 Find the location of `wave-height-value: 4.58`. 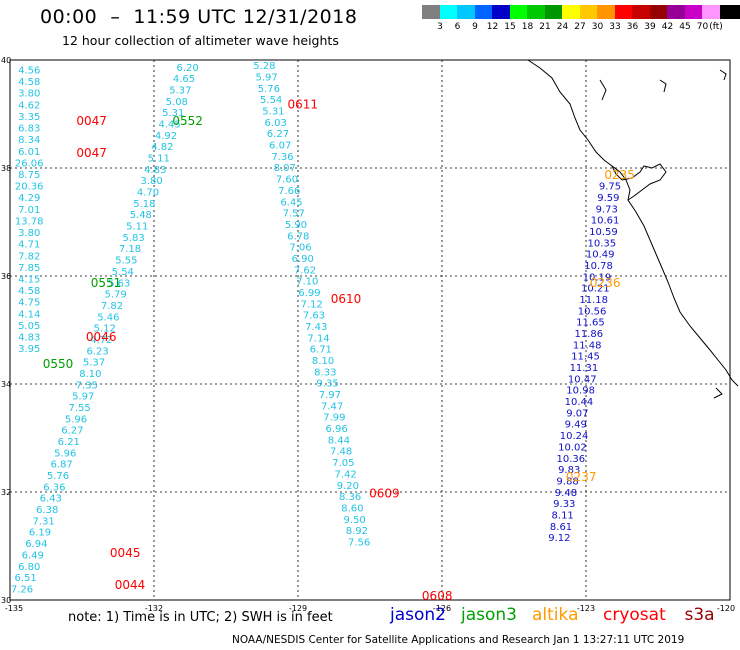

wave-height-value: 4.58 is located at coordinates (29, 291).